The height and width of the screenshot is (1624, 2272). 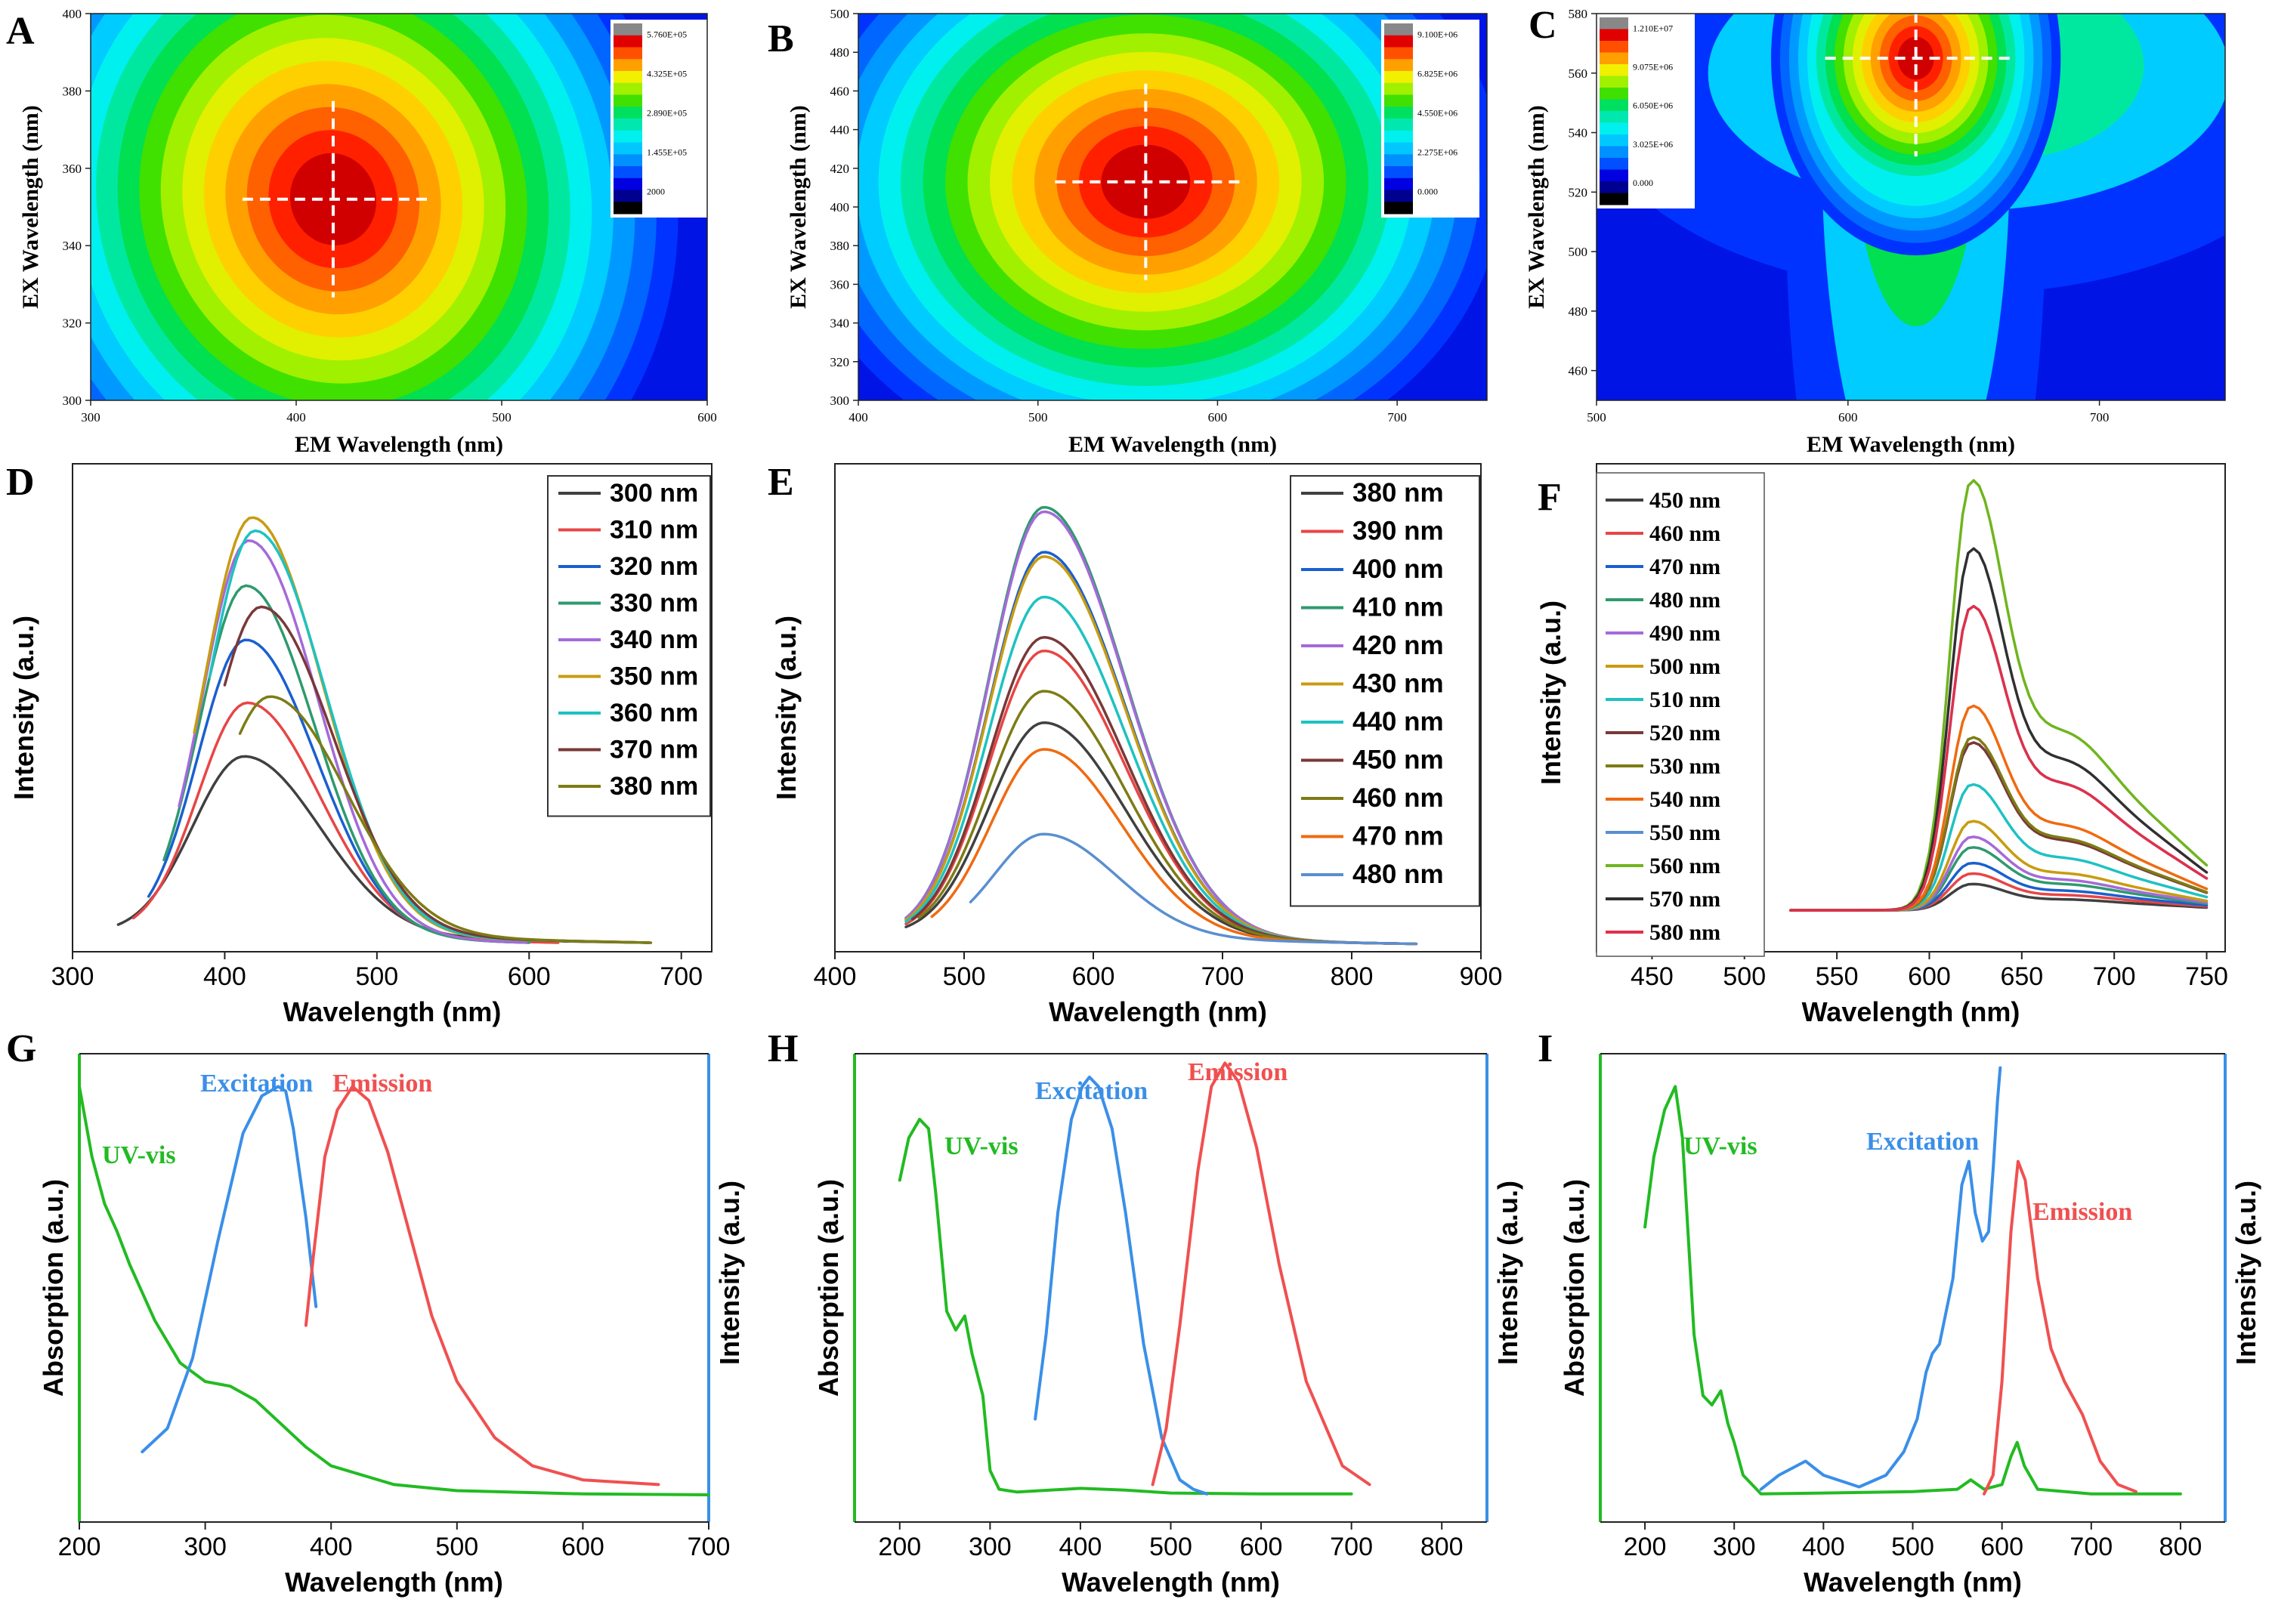 I want to click on legend-label: 370 nm, so click(x=654, y=750).